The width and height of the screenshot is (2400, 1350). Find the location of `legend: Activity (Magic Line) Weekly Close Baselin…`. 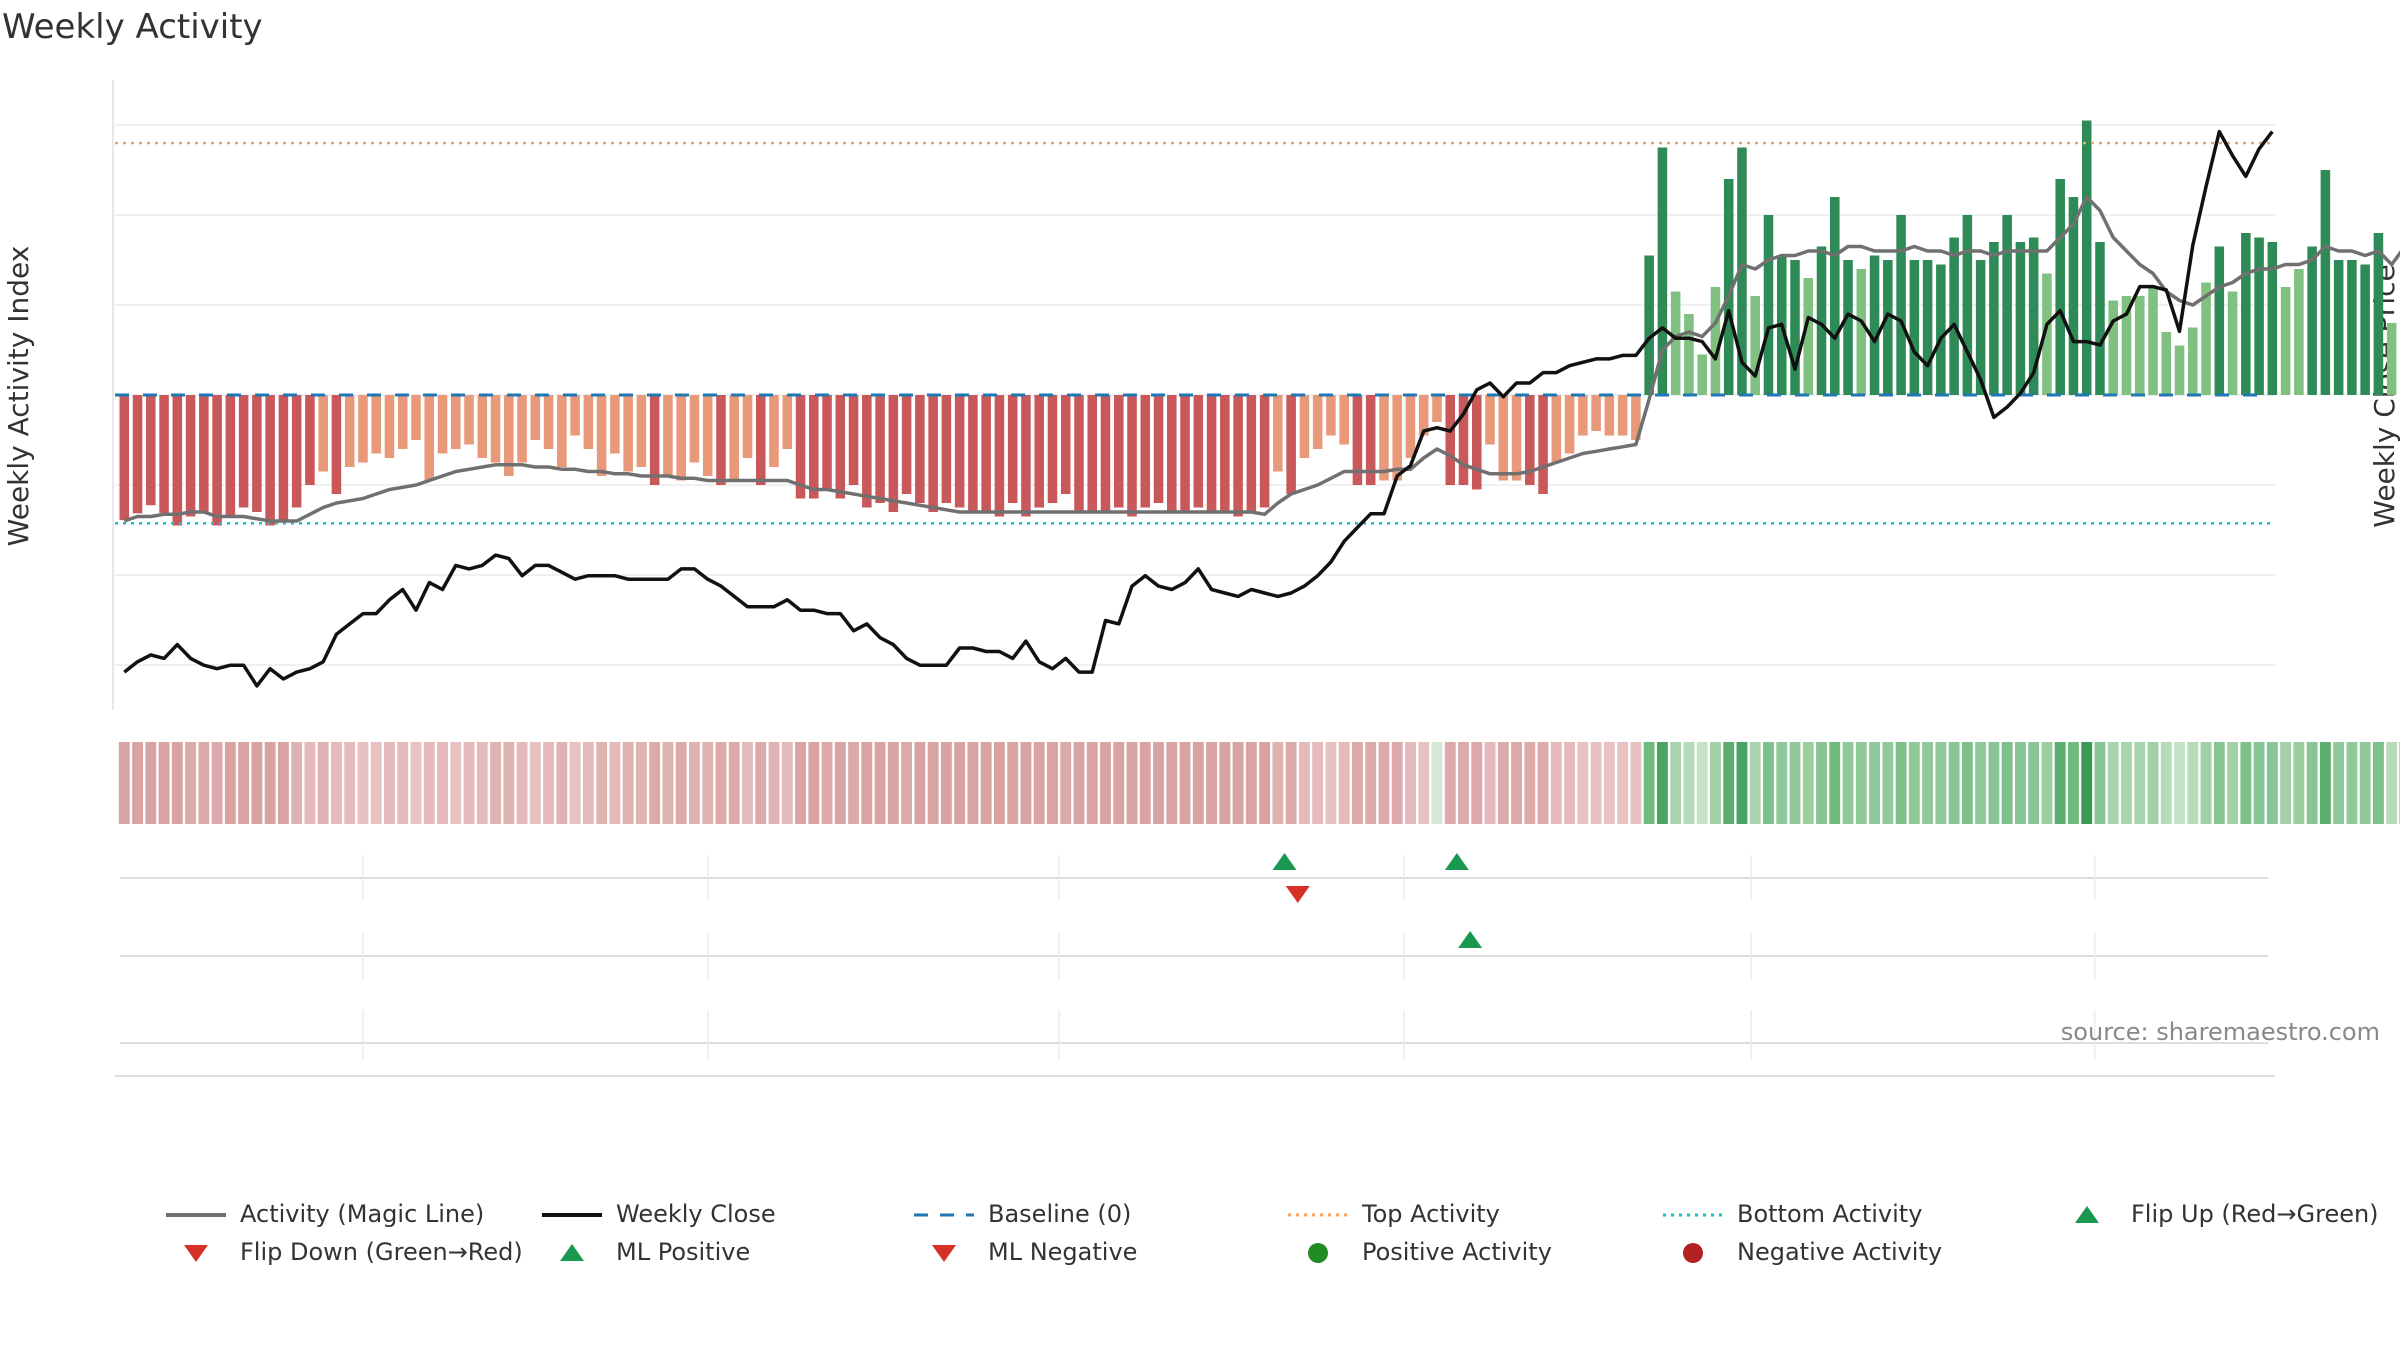

legend: Activity (Magic Line) Weekly Close Baselin… is located at coordinates (1280, 1250).